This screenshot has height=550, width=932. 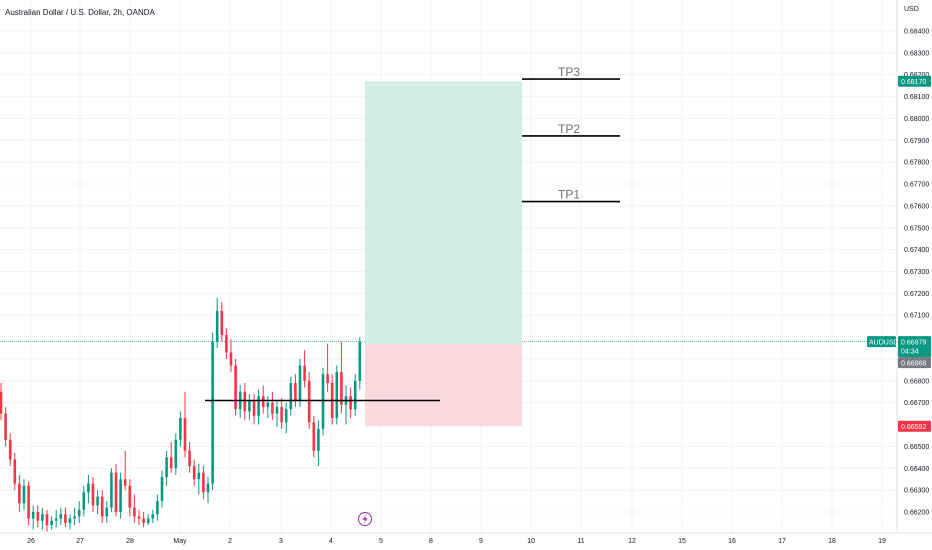 What do you see at coordinates (443, 213) in the screenshot?
I see `profit-zone` at bounding box center [443, 213].